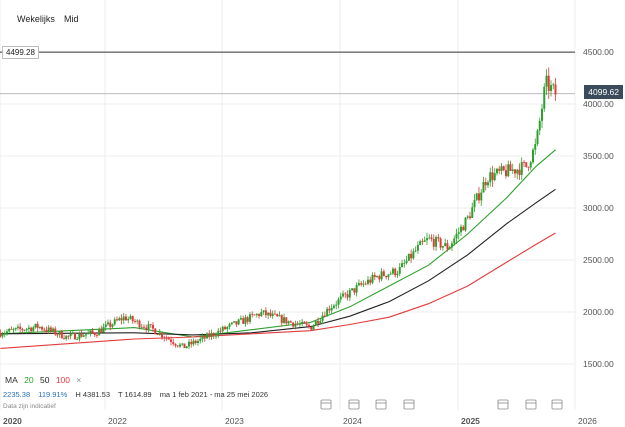  What do you see at coordinates (470, 421) in the screenshot?
I see `x-tick-label: 2025` at bounding box center [470, 421].